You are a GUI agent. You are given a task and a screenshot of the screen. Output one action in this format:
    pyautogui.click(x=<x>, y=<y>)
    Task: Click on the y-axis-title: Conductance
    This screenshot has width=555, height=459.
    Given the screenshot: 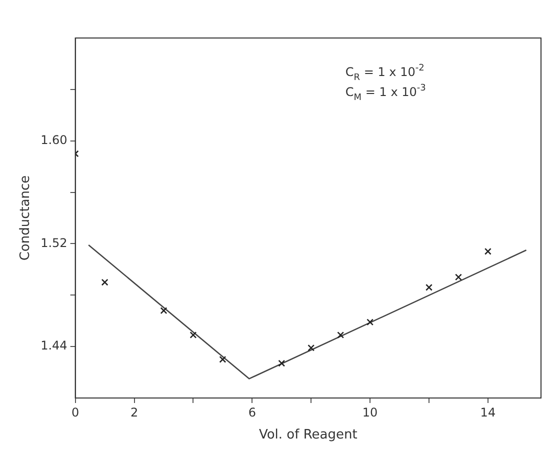 What is the action you would take?
    pyautogui.click(x=26, y=218)
    